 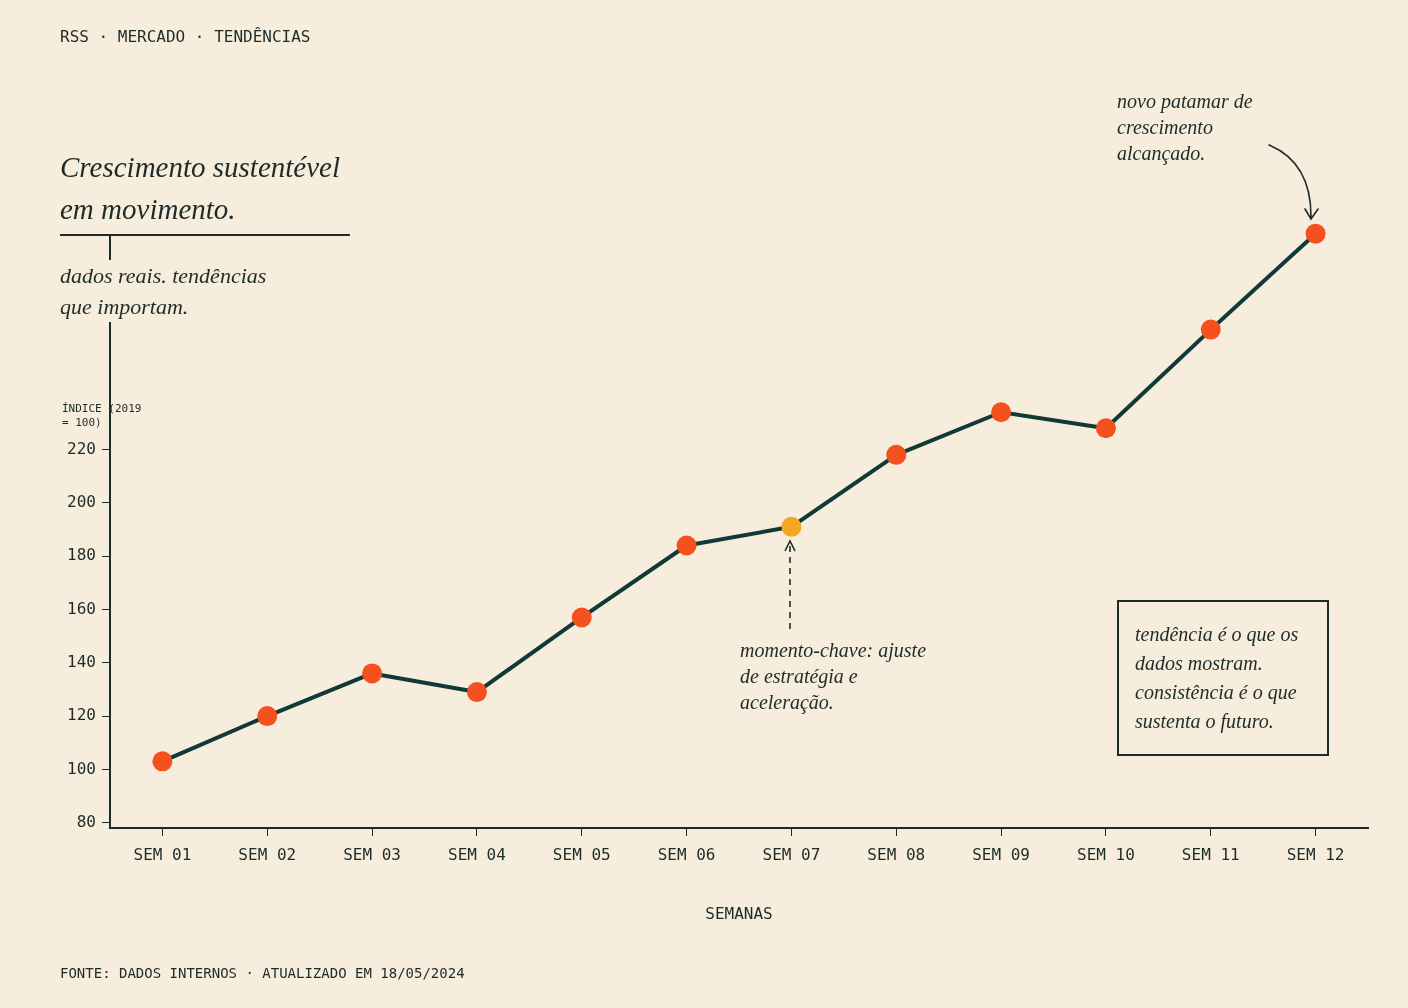 What do you see at coordinates (205, 191) in the screenshot?
I see `chart-title: Crescimento sustentével em movimento.` at bounding box center [205, 191].